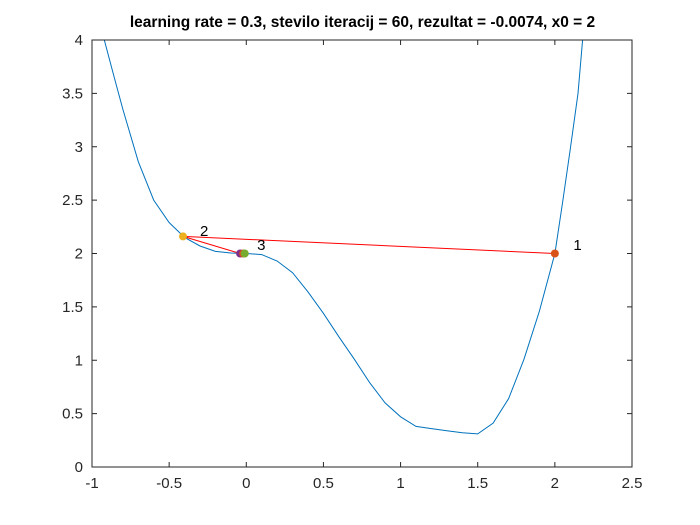 Image resolution: width=700 pixels, height=525 pixels. Describe the element at coordinates (72, 93) in the screenshot. I see `y-tick-label: 3.5` at that location.